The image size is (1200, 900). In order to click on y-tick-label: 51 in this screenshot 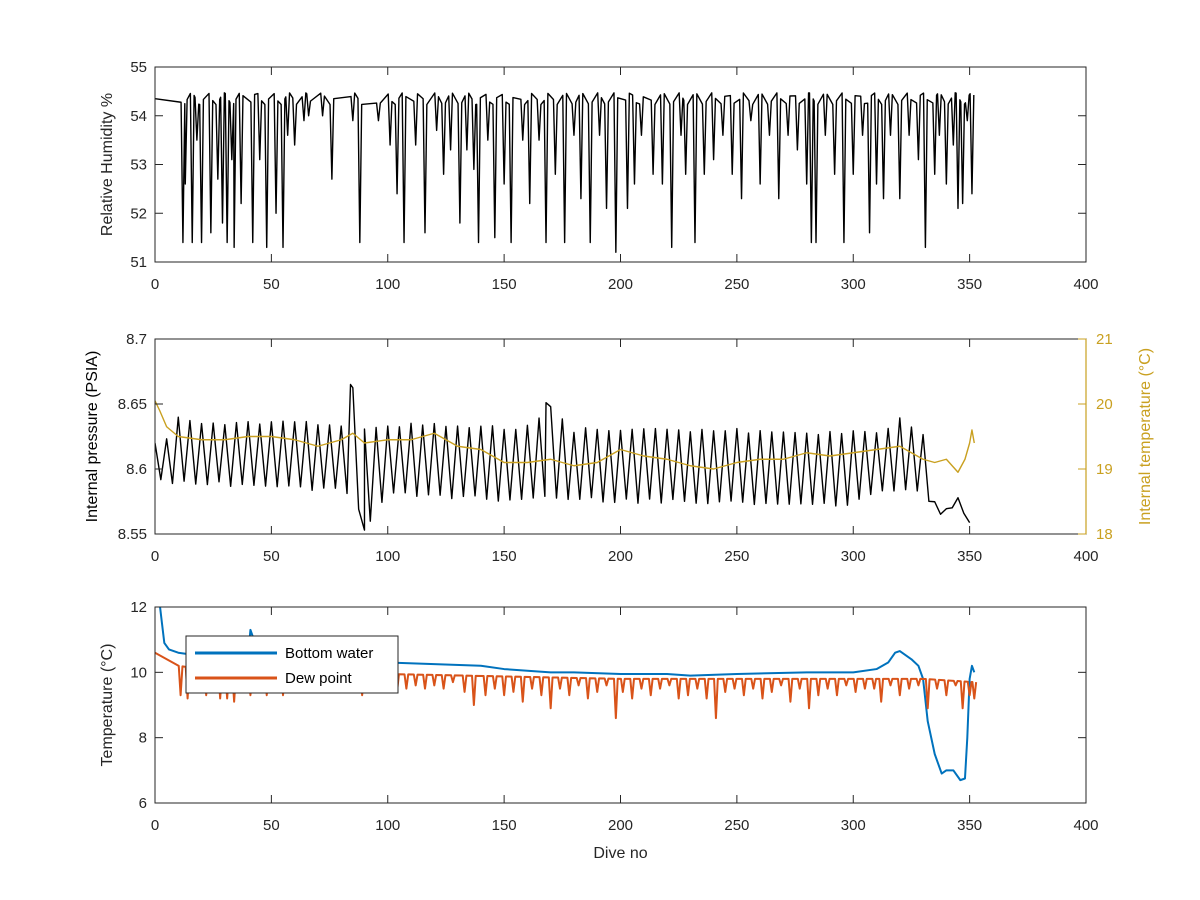, I will do `click(138, 262)`.